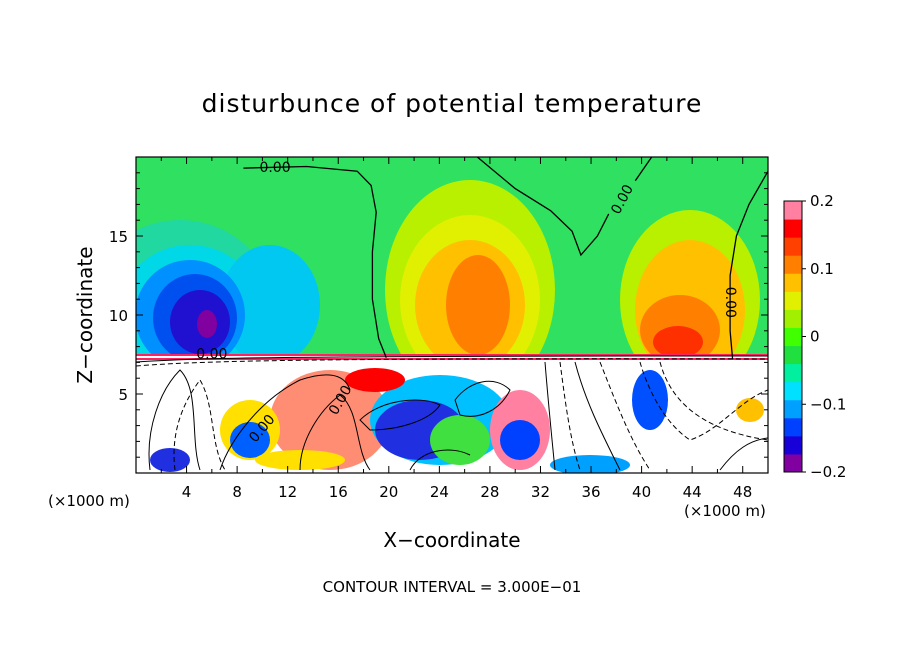  Describe the element at coordinates (822, 201) in the screenshot. I see `colorbar-tick-label: 0.2` at that location.